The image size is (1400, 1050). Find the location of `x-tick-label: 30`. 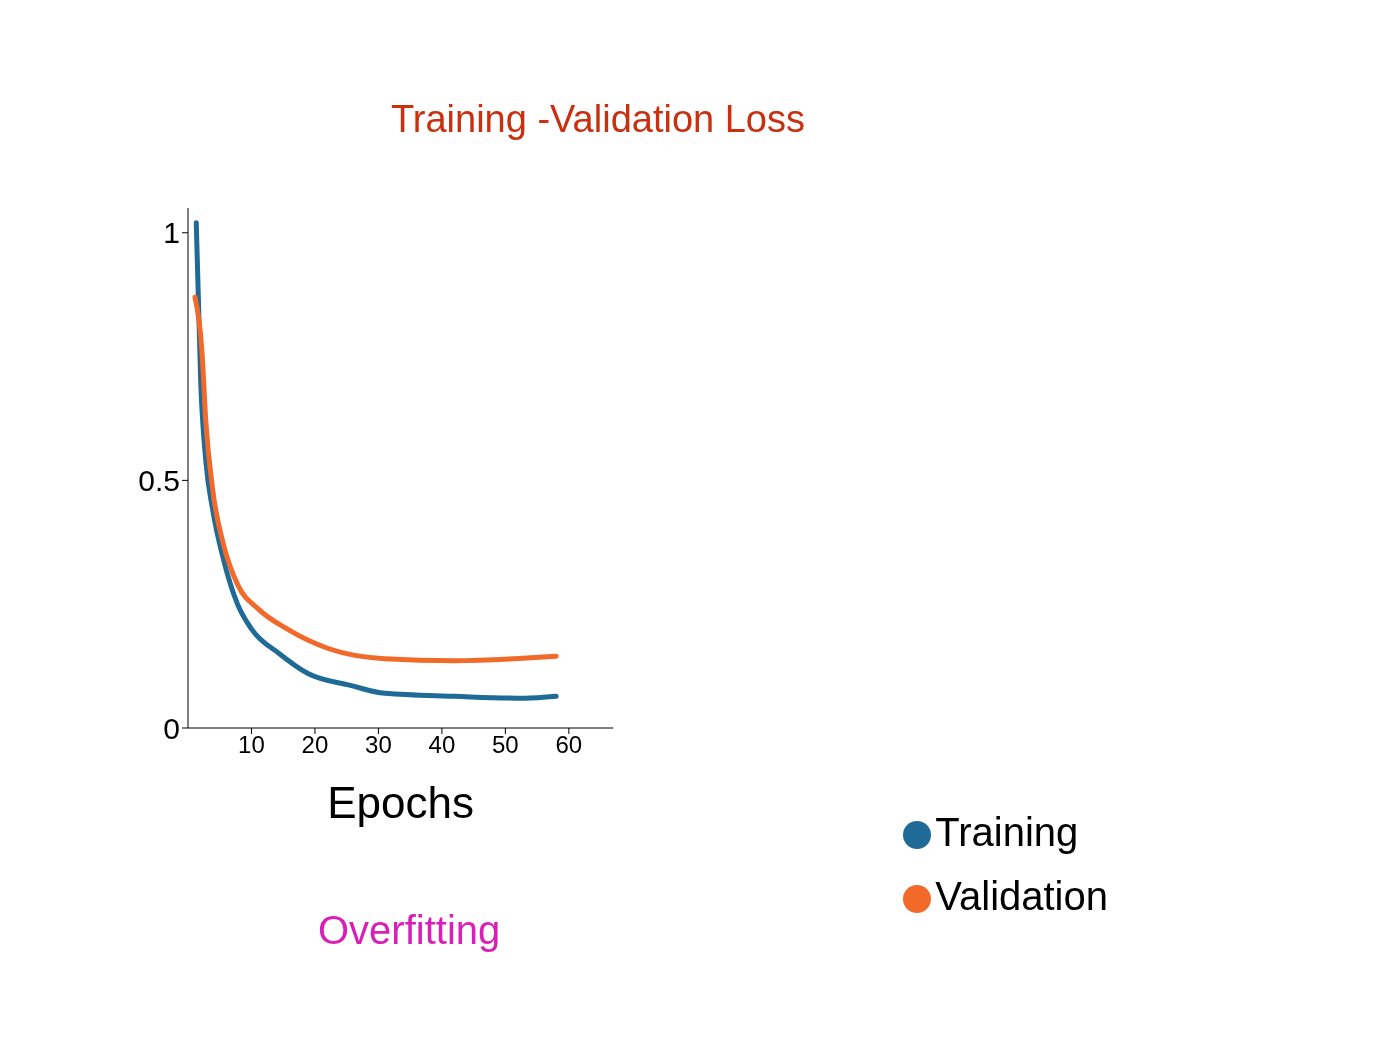

x-tick-label: 30 is located at coordinates (378, 745).